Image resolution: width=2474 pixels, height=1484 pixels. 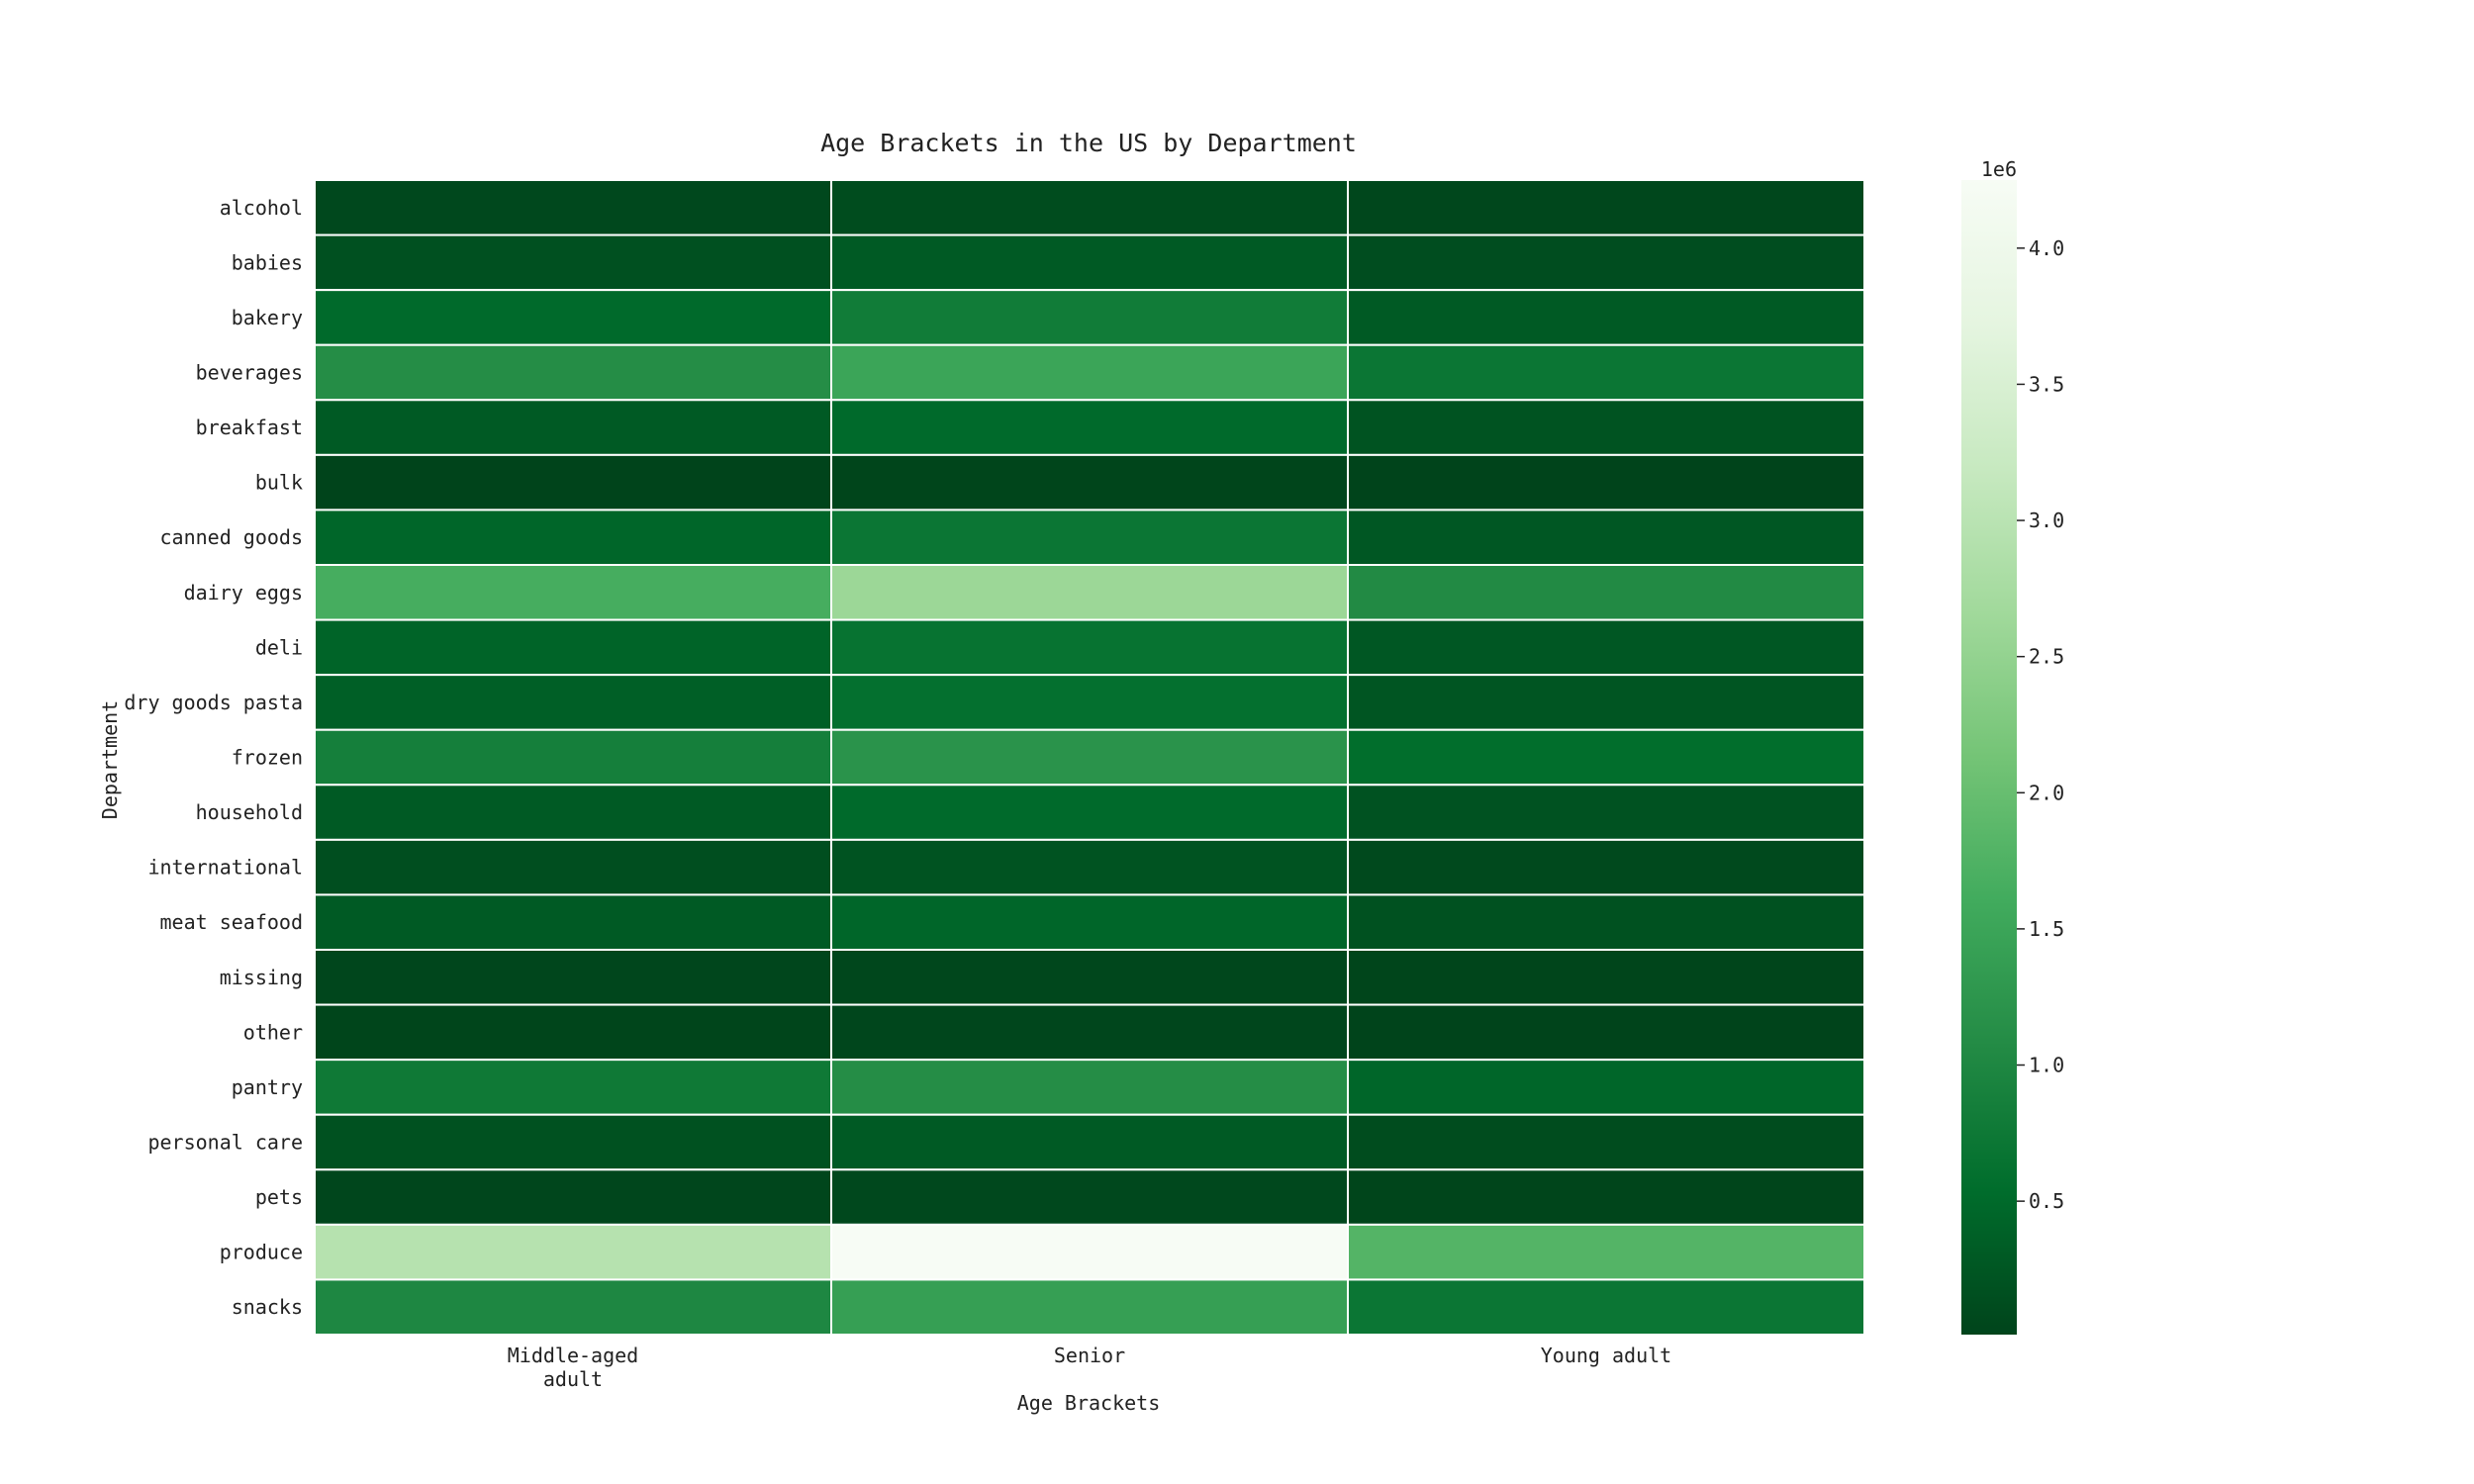 I want to click on y-axis-label: Department, so click(x=110, y=759).